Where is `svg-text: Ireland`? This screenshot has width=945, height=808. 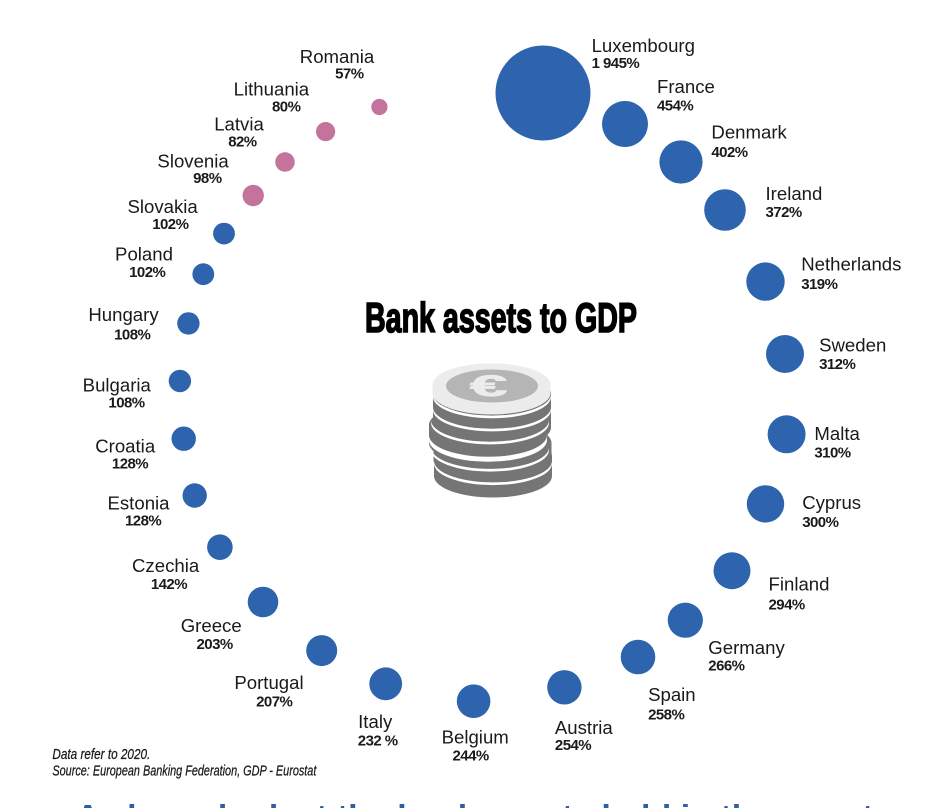 svg-text: Ireland is located at coordinates (794, 193).